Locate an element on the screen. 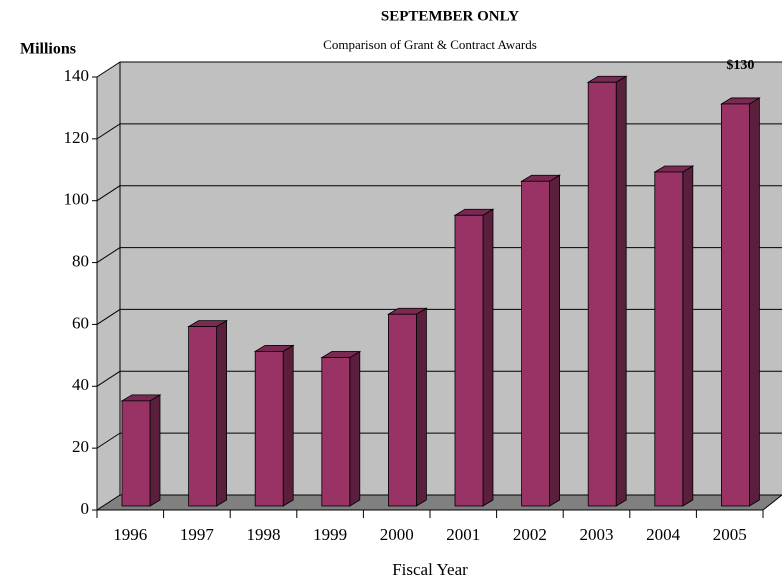 This screenshot has width=782, height=584. side-wall is located at coordinates (108, 286).